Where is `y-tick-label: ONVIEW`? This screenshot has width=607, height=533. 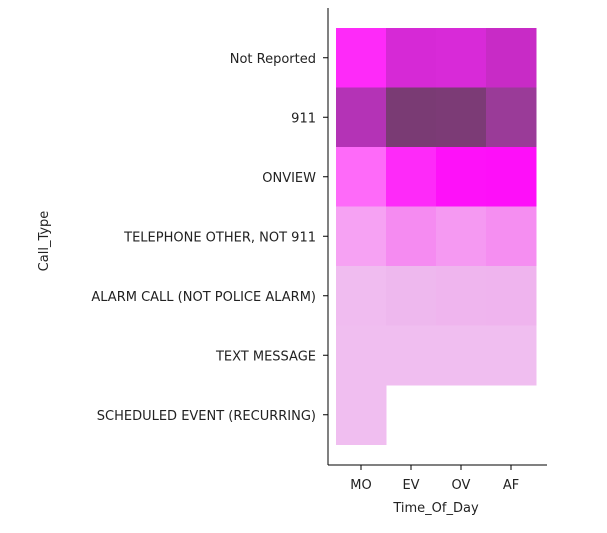 y-tick-label: ONVIEW is located at coordinates (289, 178).